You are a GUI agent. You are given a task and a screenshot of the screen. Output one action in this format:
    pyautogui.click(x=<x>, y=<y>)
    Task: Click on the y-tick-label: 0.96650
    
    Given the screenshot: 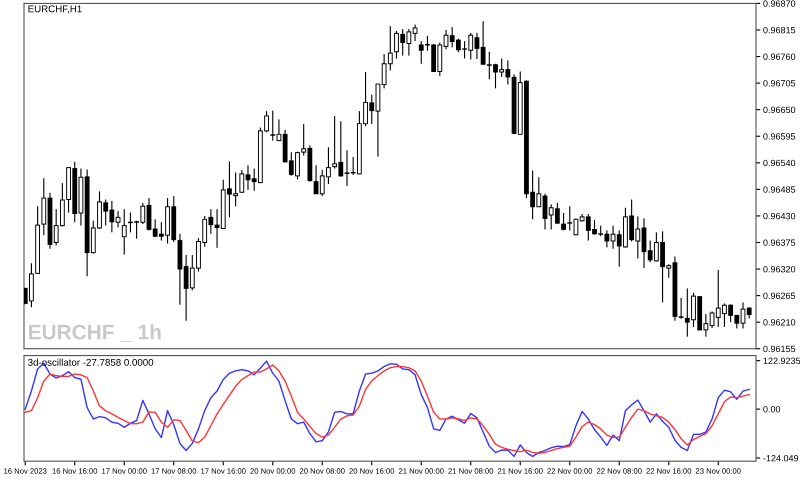 What is the action you would take?
    pyautogui.click(x=779, y=110)
    